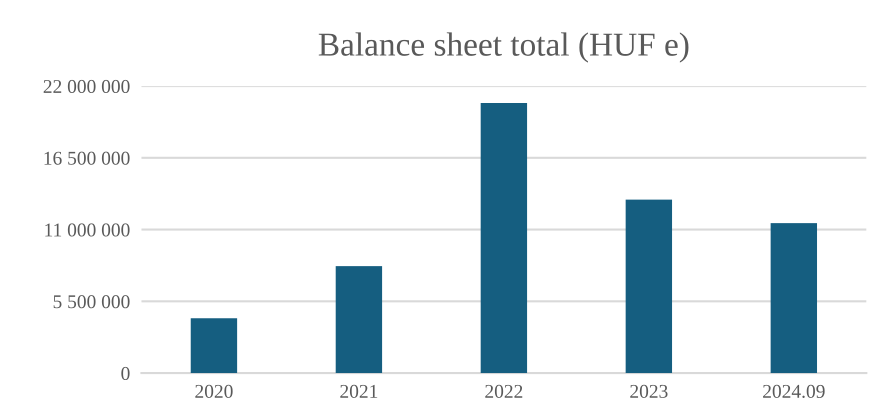  What do you see at coordinates (87, 230) in the screenshot?
I see `y-tick-label: 11 000 000` at bounding box center [87, 230].